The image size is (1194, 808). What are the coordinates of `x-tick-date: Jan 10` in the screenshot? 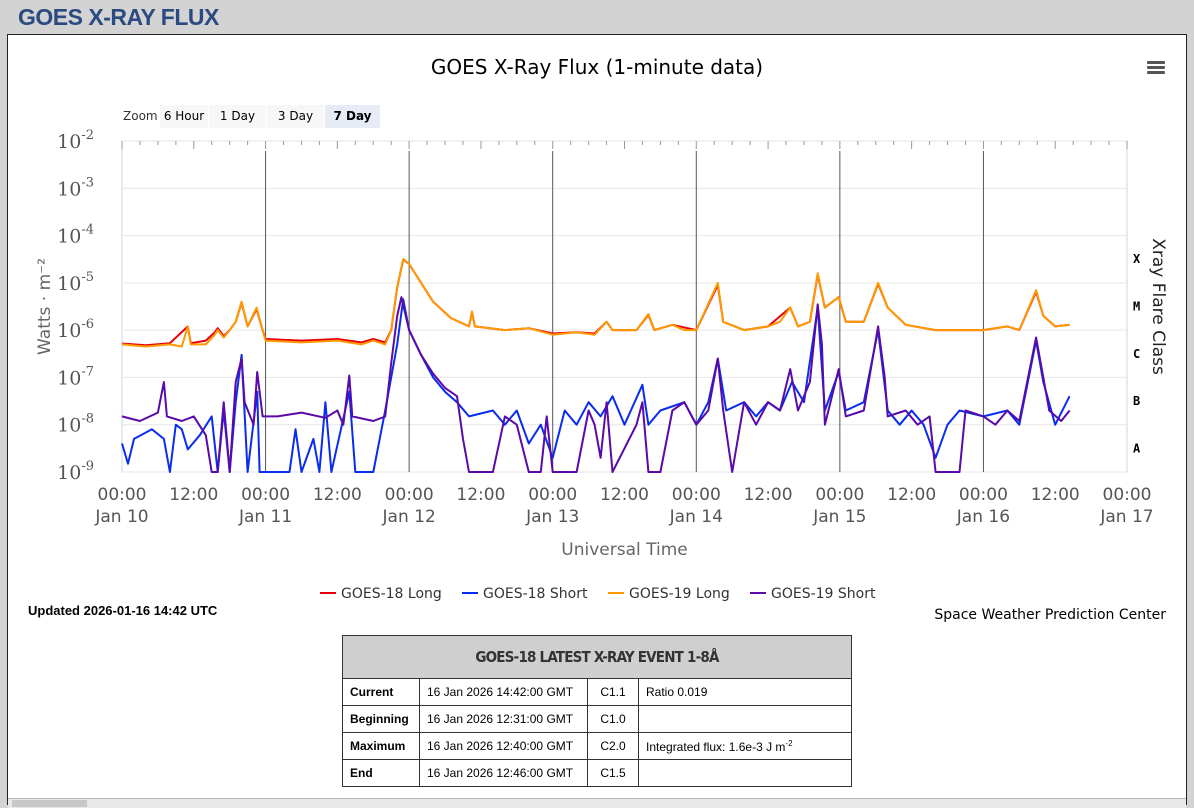 It's located at (121, 517).